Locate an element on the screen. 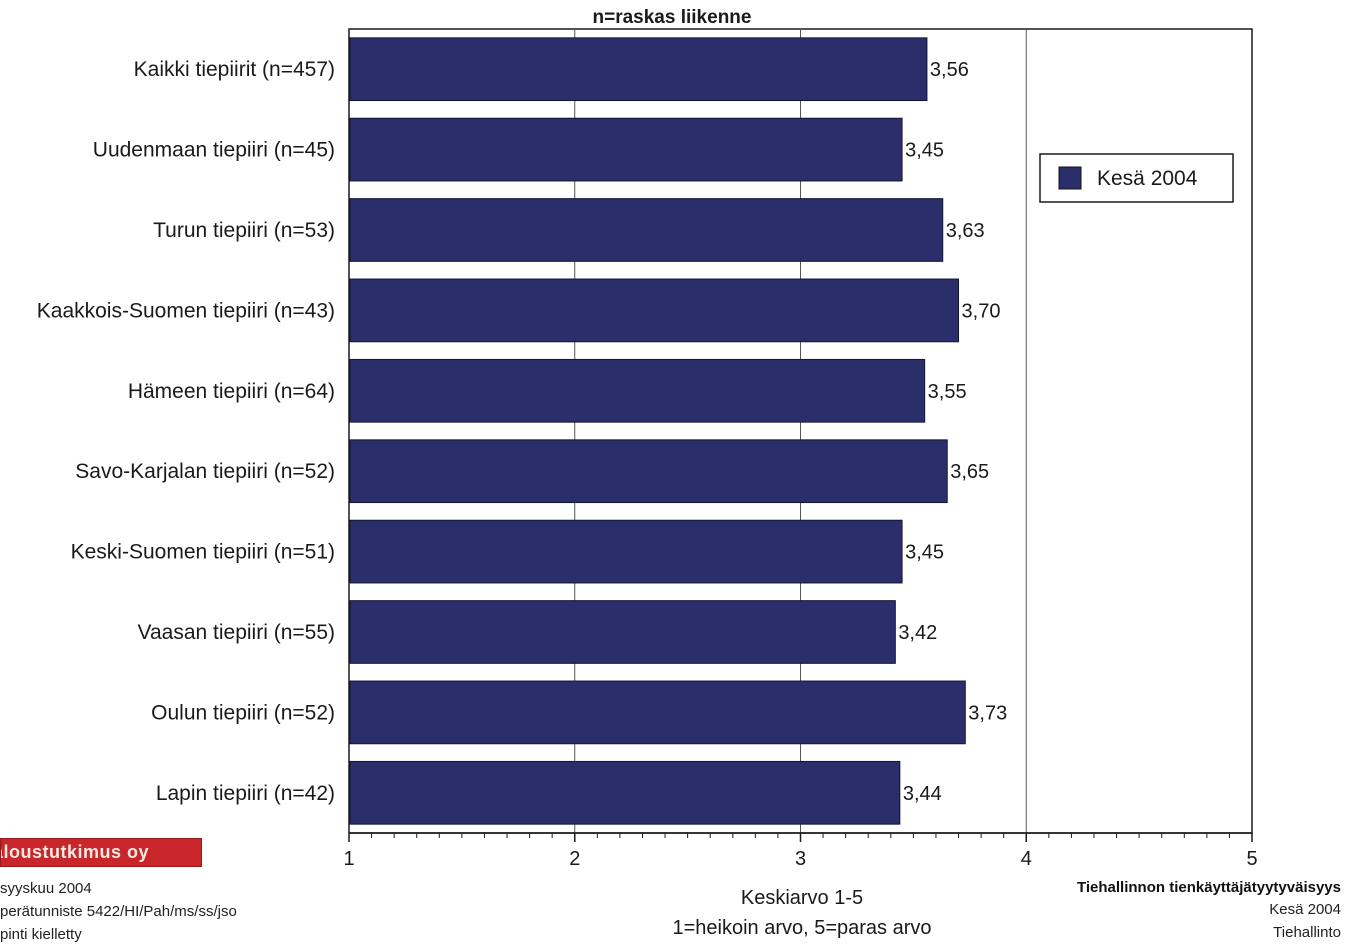  legend: Kesä 2004 is located at coordinates (1136, 178).